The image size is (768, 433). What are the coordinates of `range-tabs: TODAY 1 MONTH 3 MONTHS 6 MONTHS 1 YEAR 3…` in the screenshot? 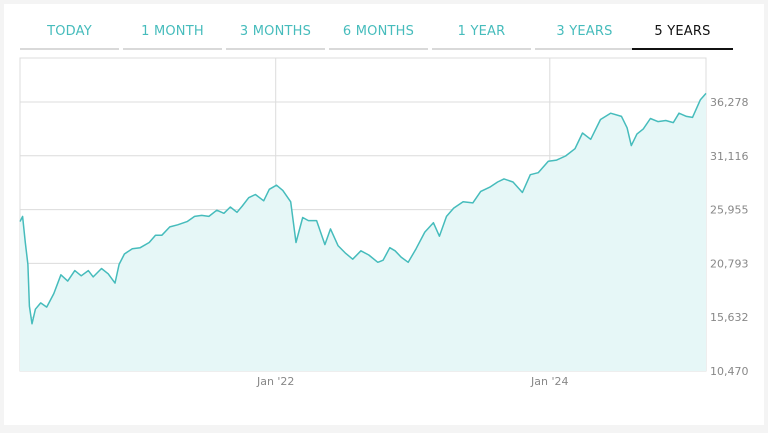 It's located at (376, 33).